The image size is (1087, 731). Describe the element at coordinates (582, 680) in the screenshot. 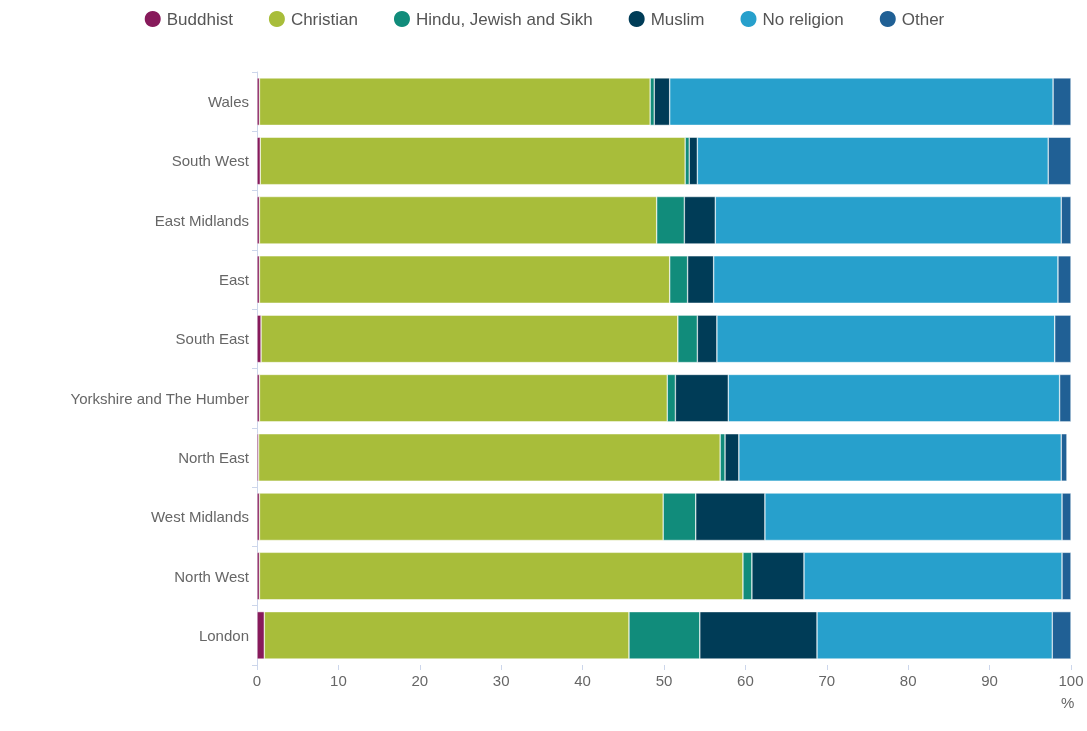

I see `x-tick-label: 40` at that location.